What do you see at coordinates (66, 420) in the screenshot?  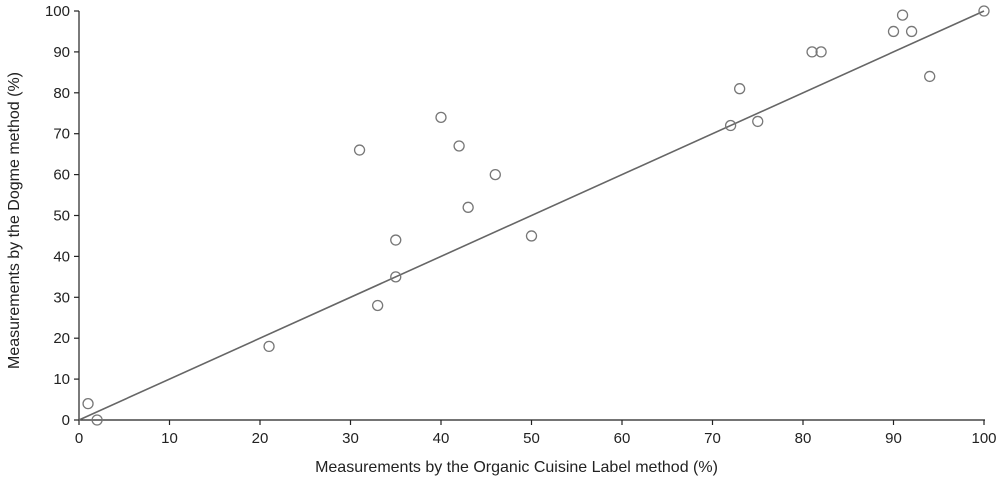 I see `y-tick-label: 0` at bounding box center [66, 420].